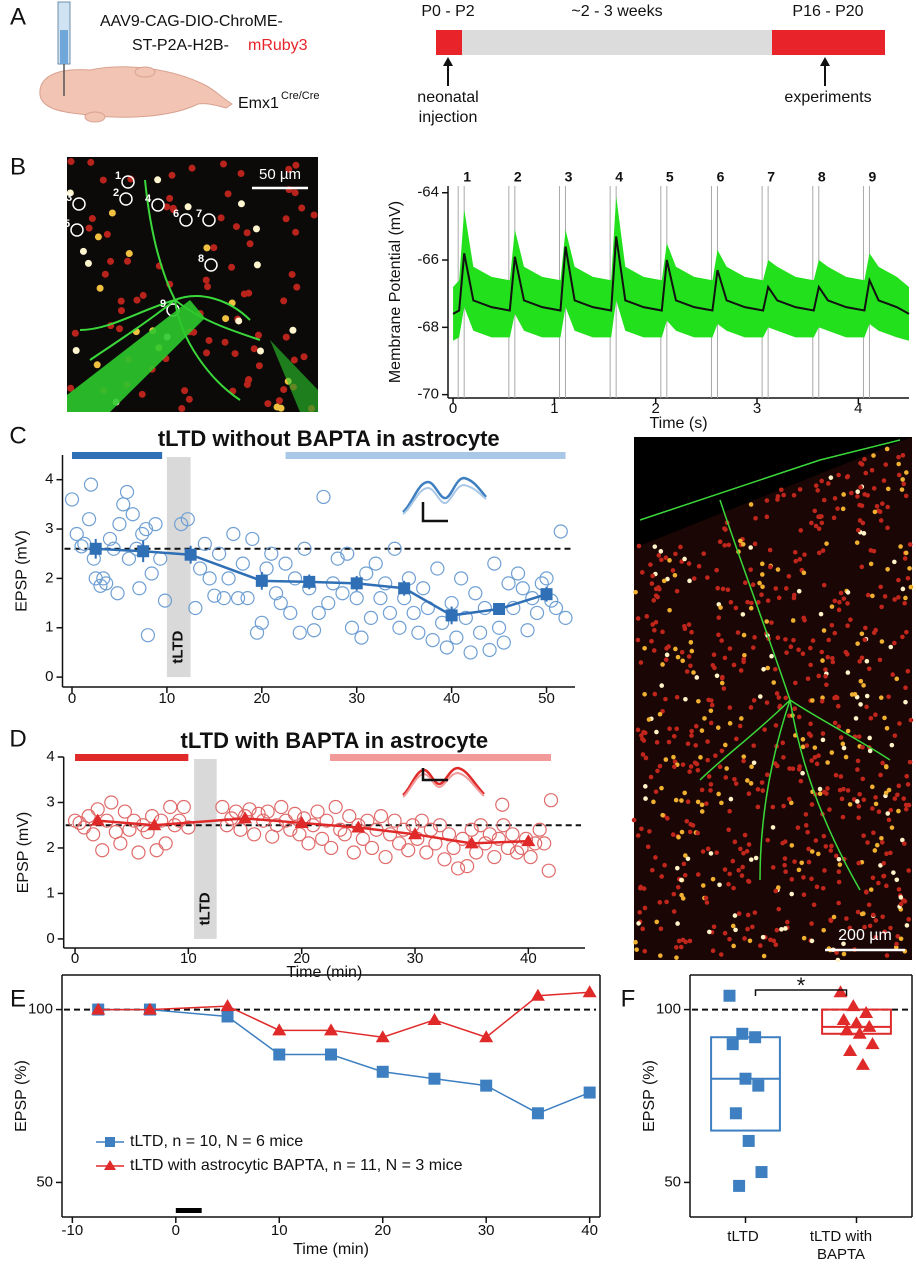 Image resolution: width=916 pixels, height=1280 pixels. Describe the element at coordinates (136, 356) in the screenshot. I see `pipette` at that location.